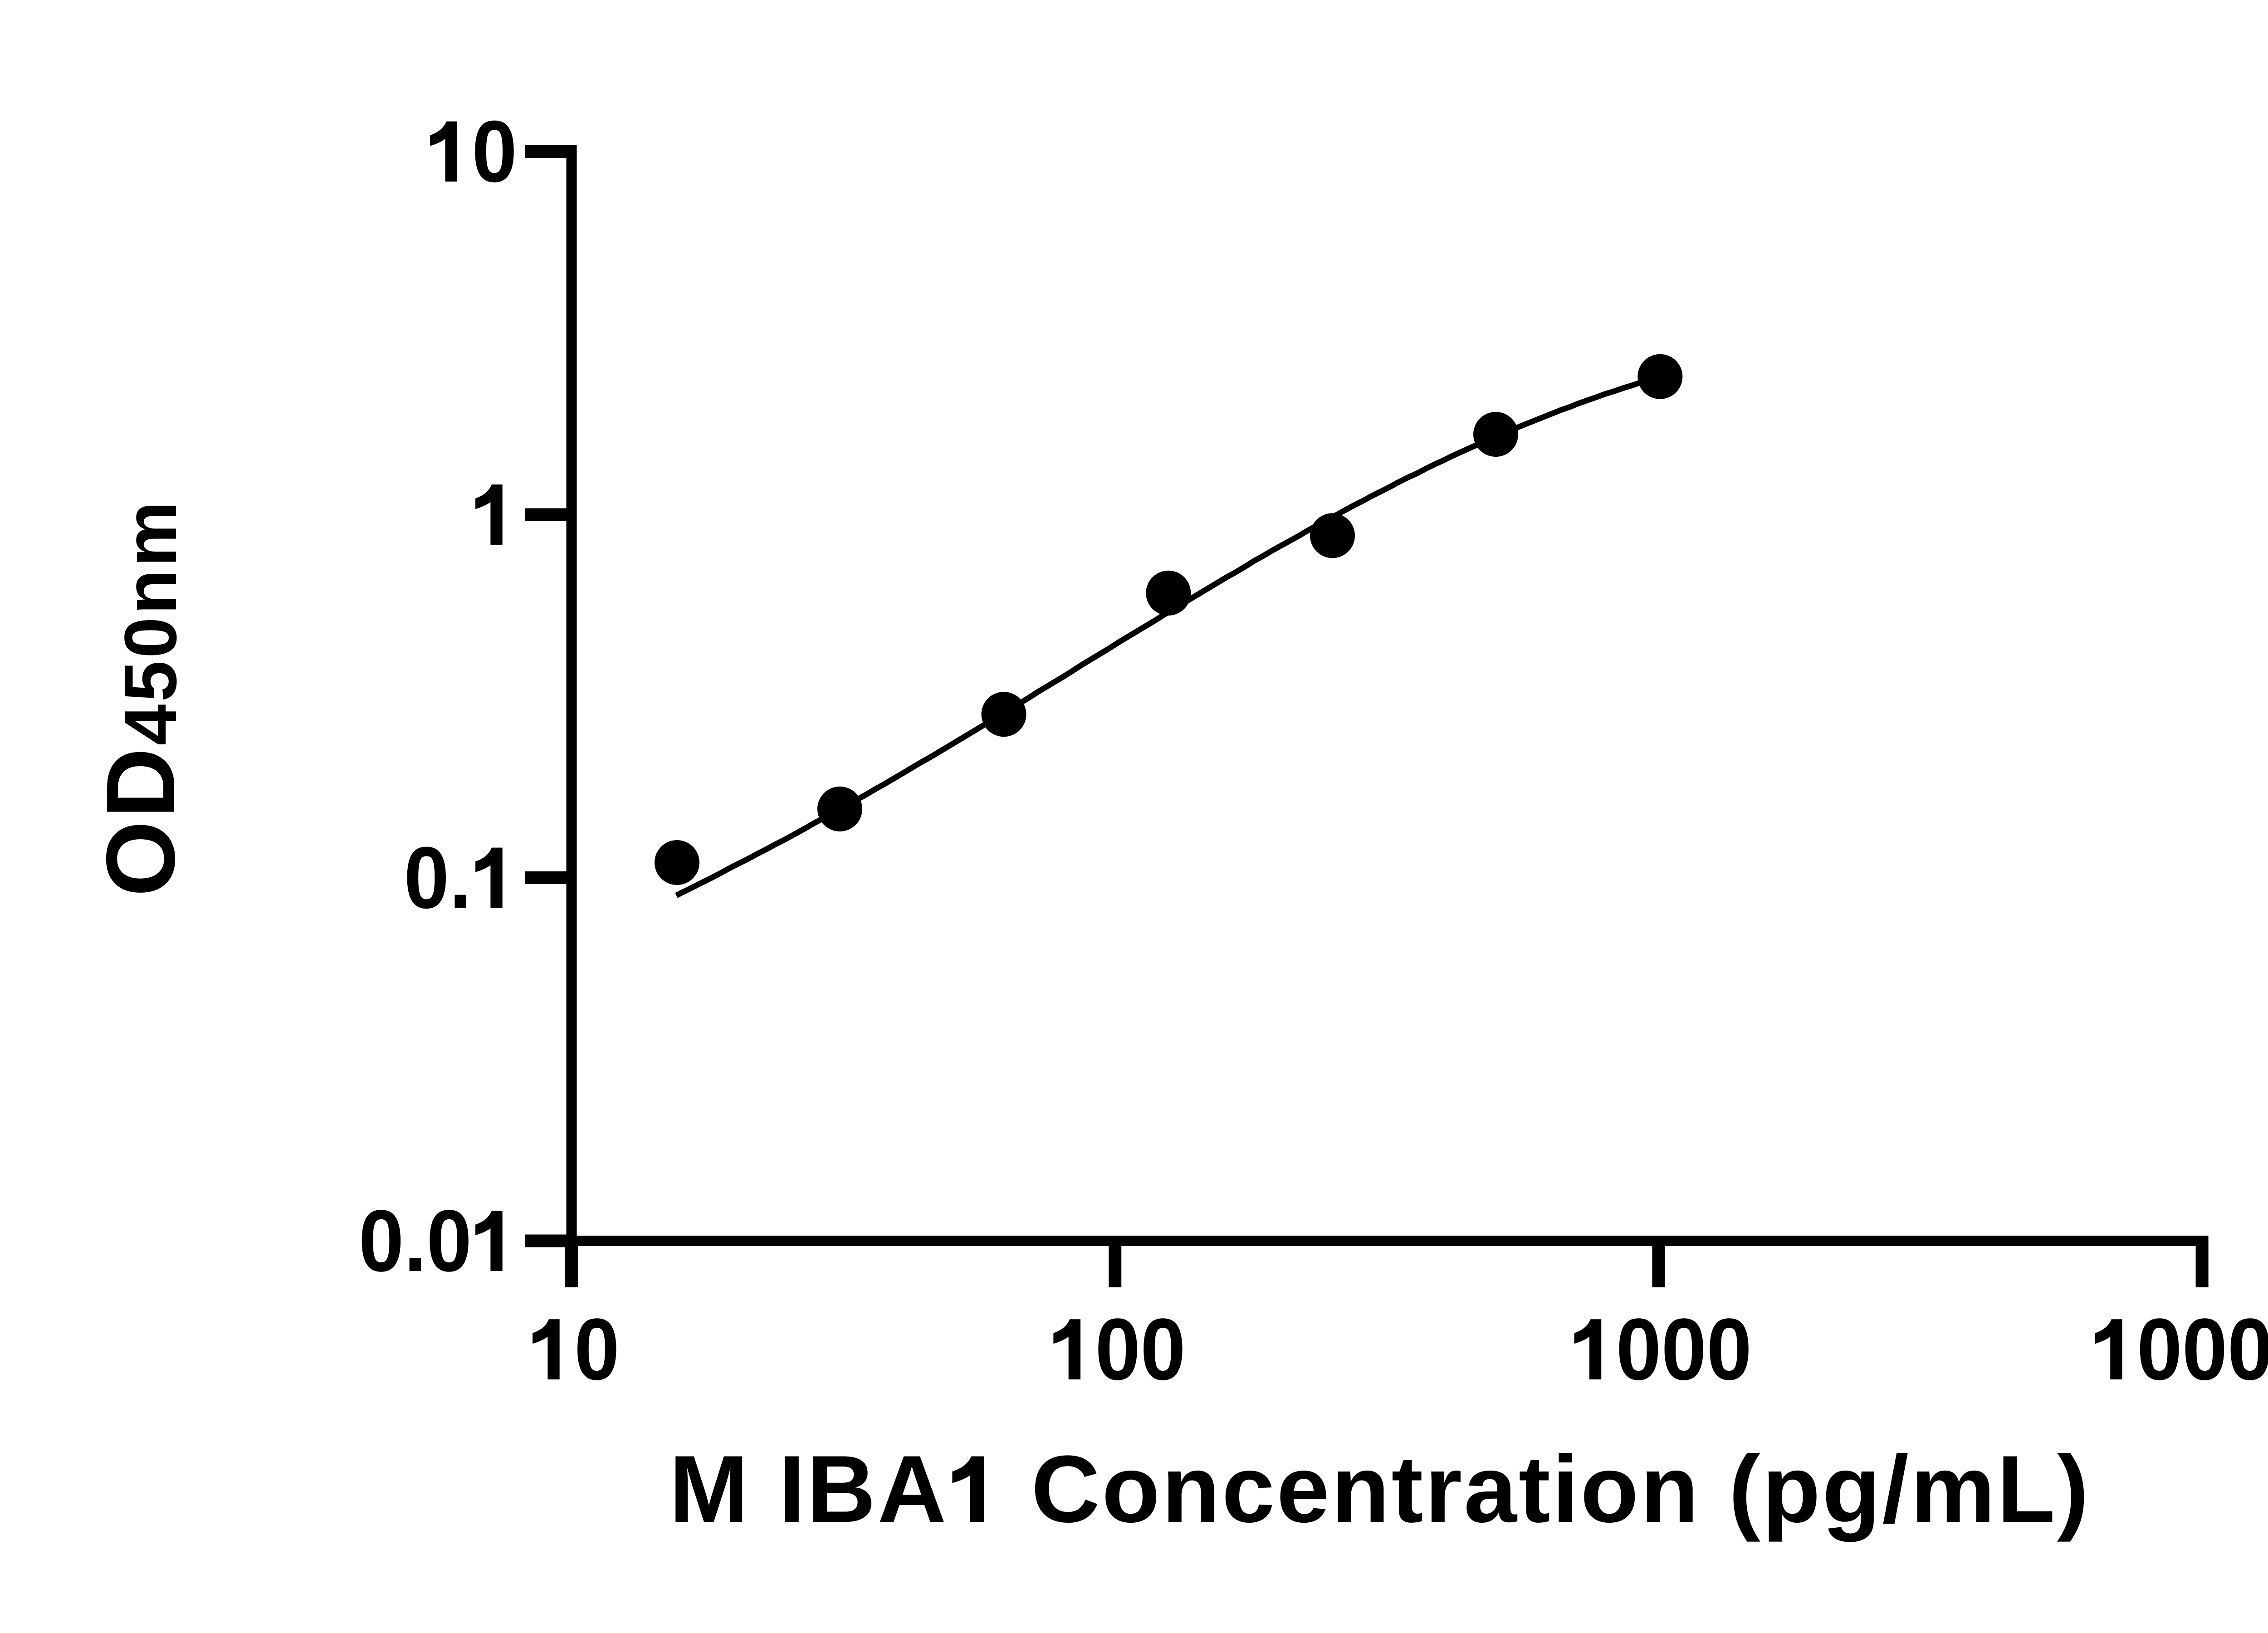  What do you see at coordinates (809, 1489) in the screenshot?
I see `svg-text: M IBA` at bounding box center [809, 1489].